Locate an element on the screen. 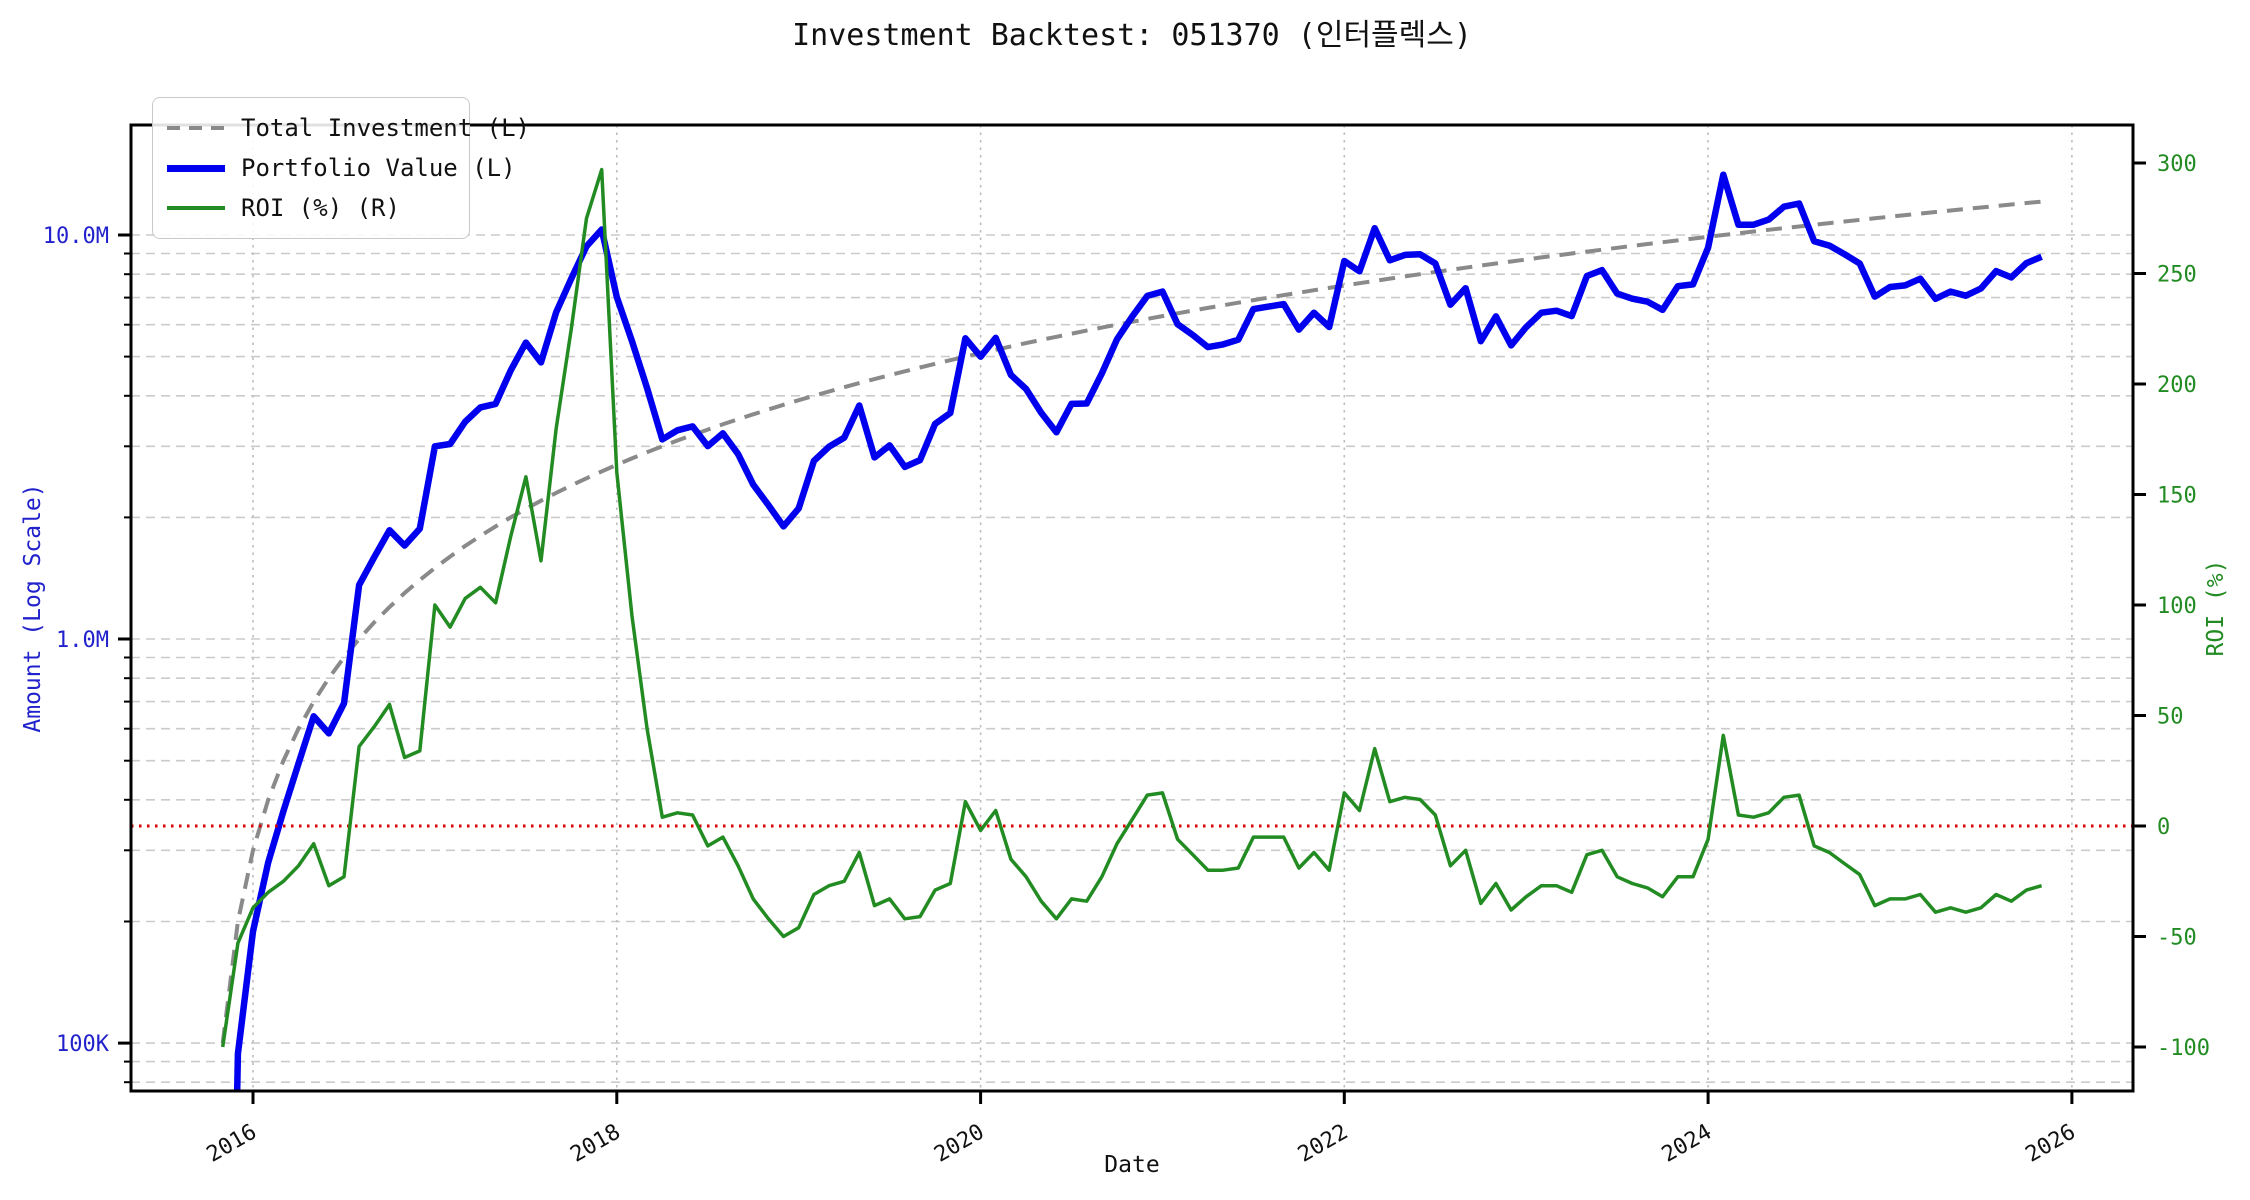 The height and width of the screenshot is (1200, 2250). svg-text: 200 is located at coordinates (2177, 385).